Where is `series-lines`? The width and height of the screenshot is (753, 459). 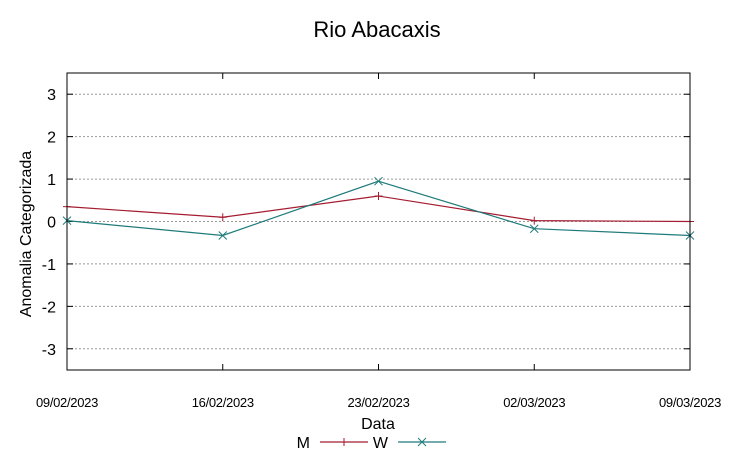 series-lines is located at coordinates (378, 208).